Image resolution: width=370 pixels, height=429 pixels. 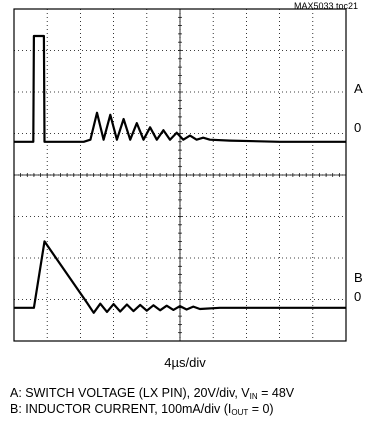 I want to click on legend-b-subscript: OUT, so click(x=240, y=412).